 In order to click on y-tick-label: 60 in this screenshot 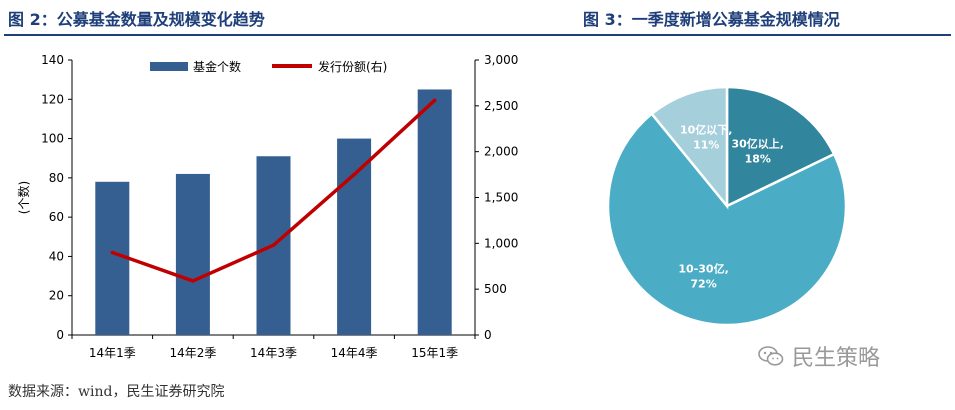, I will do `click(56, 217)`.